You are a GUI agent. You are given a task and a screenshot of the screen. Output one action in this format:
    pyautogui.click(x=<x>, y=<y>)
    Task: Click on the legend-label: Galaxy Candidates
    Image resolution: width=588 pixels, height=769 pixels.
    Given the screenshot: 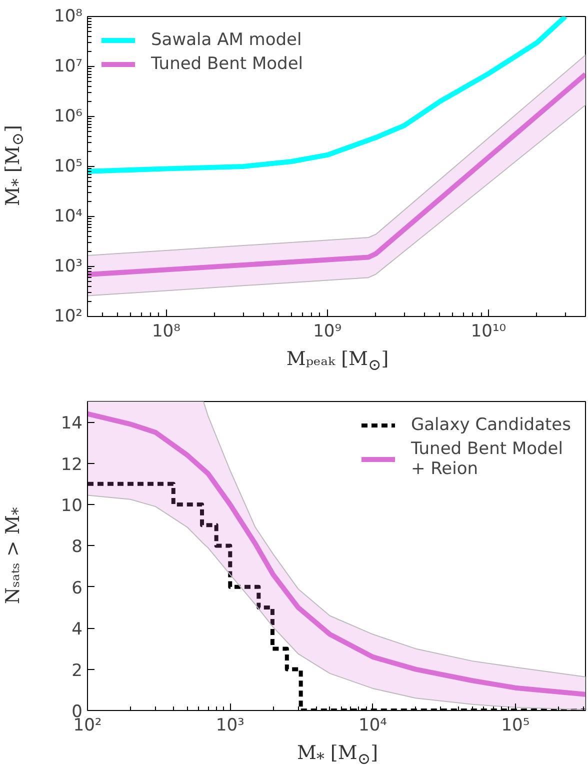 What is the action you would take?
    pyautogui.click(x=490, y=425)
    